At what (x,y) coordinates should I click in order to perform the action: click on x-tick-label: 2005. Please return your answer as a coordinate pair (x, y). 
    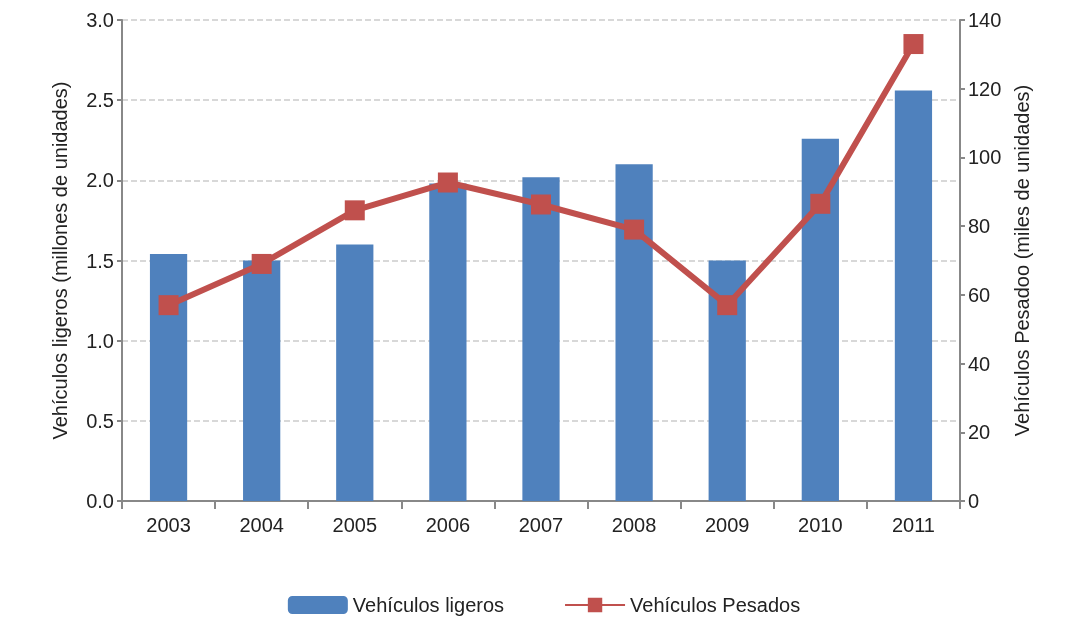
    Looking at the image, I should click on (355, 525).